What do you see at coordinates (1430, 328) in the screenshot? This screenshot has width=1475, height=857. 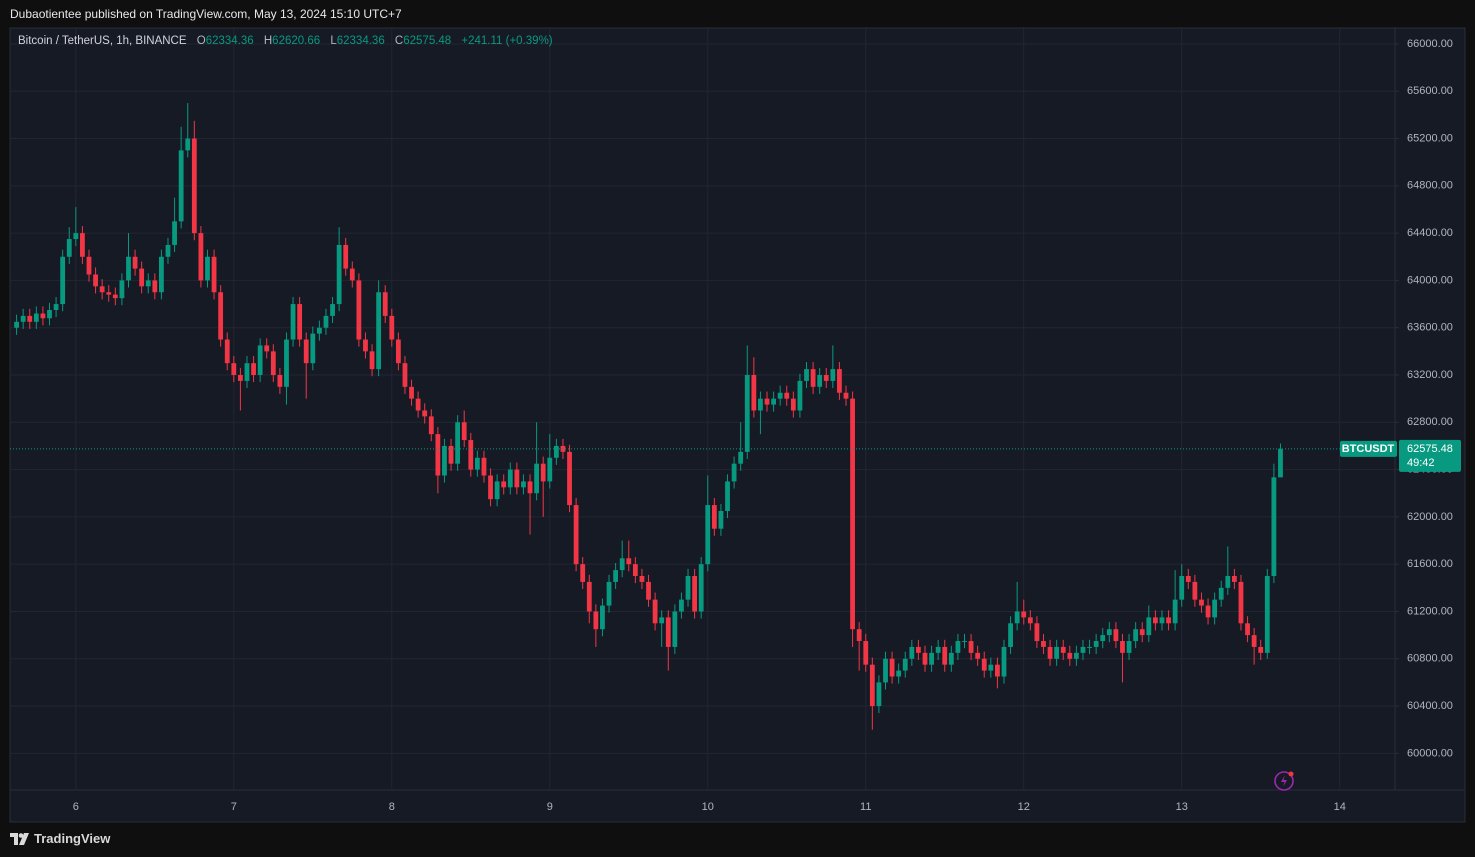 I see `y-tick-label: 63600.00` at bounding box center [1430, 328].